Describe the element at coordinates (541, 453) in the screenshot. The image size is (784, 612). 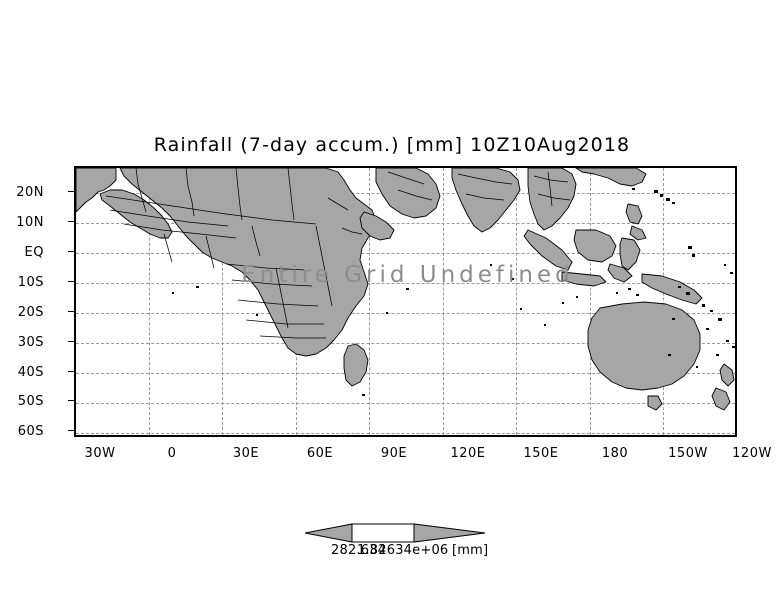
I see `x-axis-label-150e: 150E` at that location.